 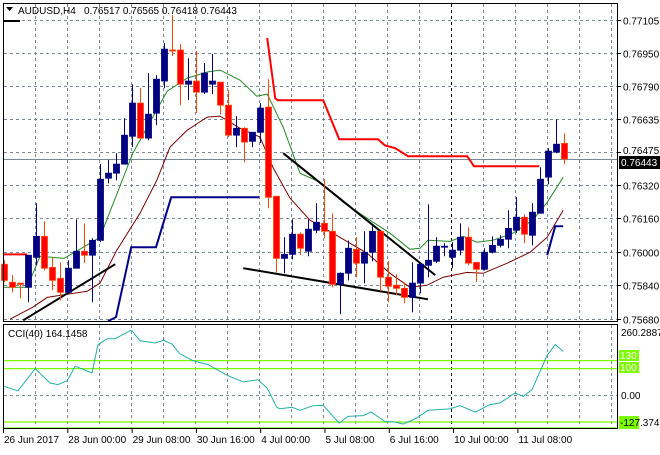 I want to click on price-tick-label: 0.76950, so click(x=641, y=55).